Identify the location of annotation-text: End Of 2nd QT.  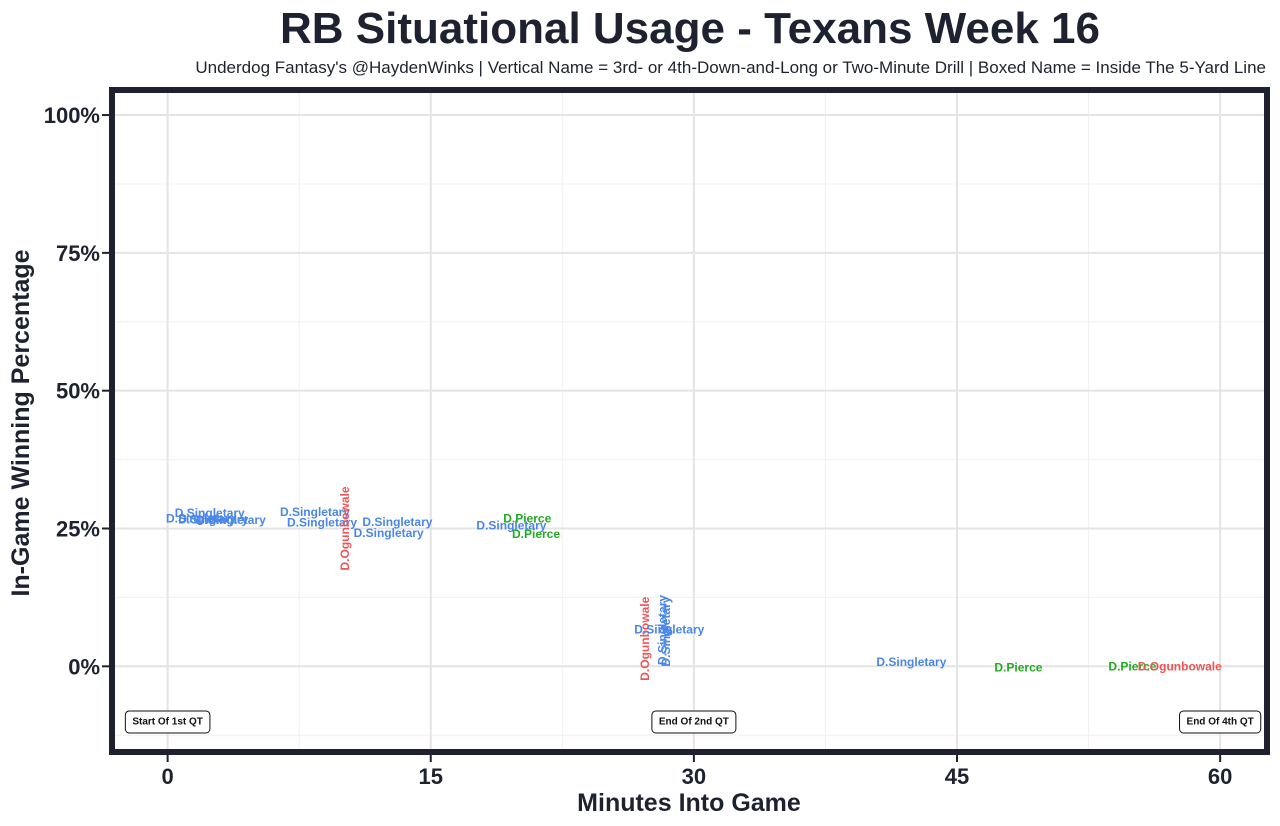
(694, 721).